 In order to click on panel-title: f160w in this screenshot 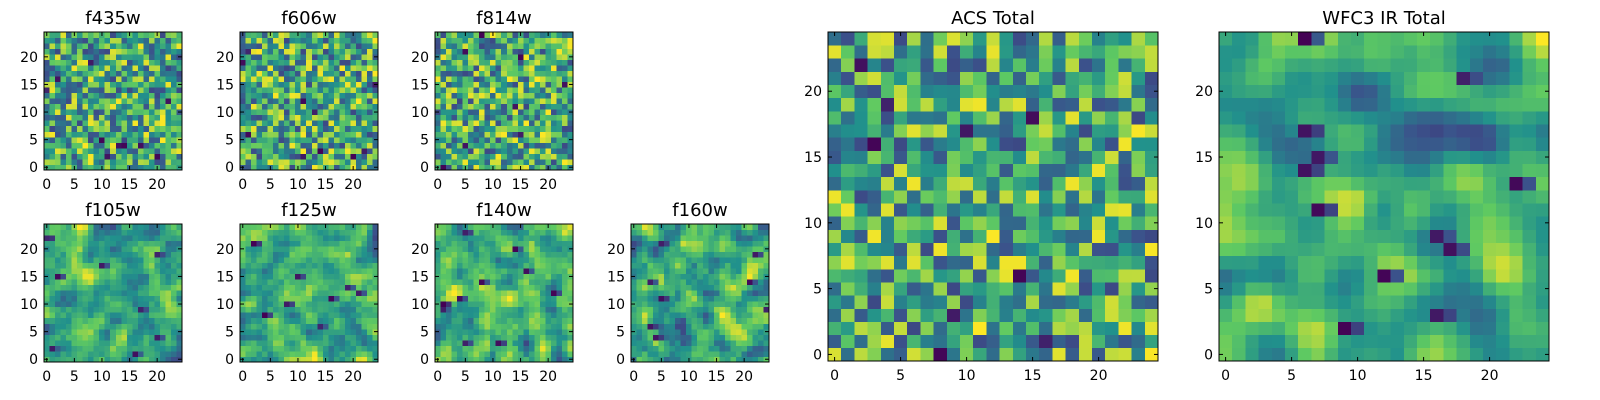, I will do `click(699, 210)`.